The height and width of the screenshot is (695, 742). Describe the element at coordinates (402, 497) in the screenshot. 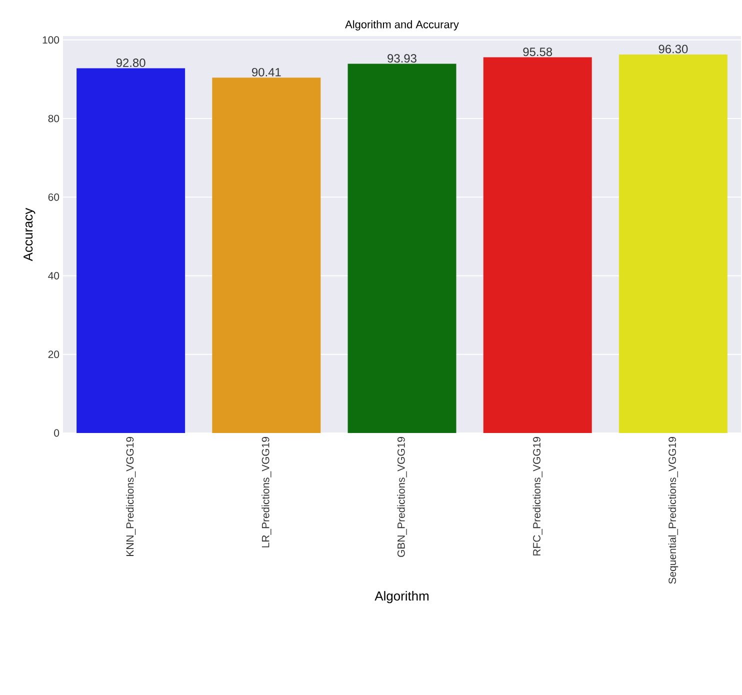

I see `x-tick-label: GBN_Predictions_VGG19` at that location.